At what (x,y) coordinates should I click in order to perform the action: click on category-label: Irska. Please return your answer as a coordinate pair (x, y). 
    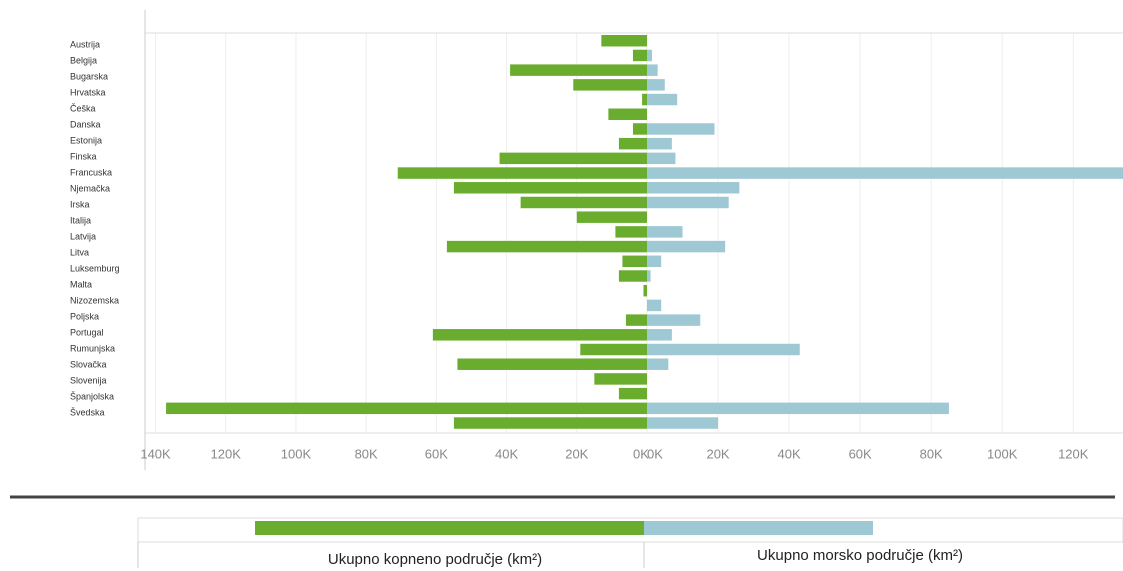
    Looking at the image, I should click on (80, 204).